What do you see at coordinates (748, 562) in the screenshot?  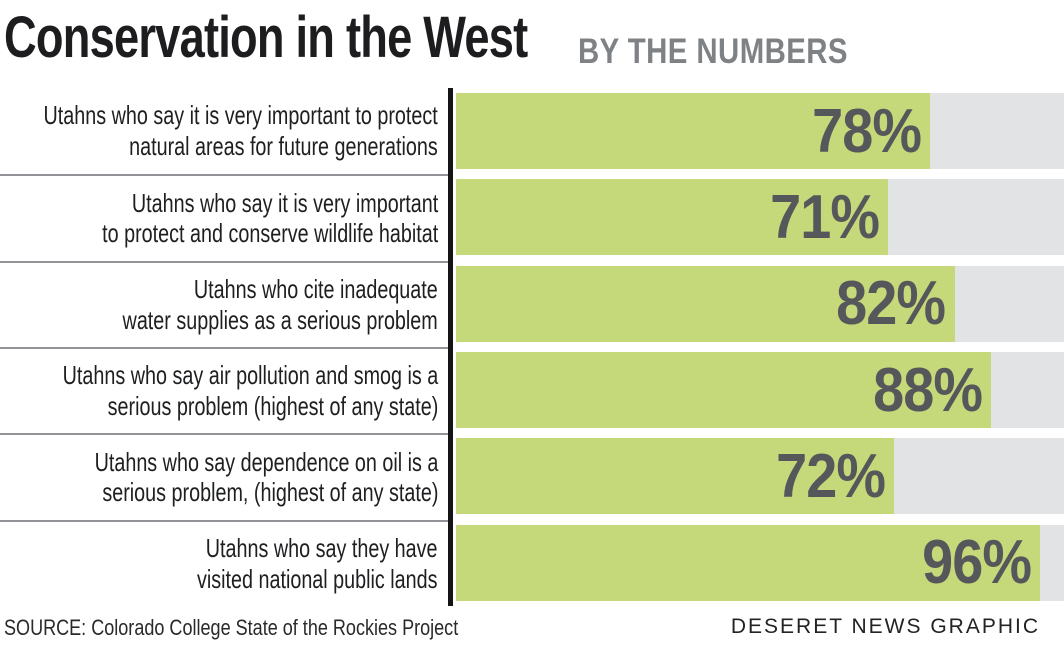 I see `bar-fill: 96%` at bounding box center [748, 562].